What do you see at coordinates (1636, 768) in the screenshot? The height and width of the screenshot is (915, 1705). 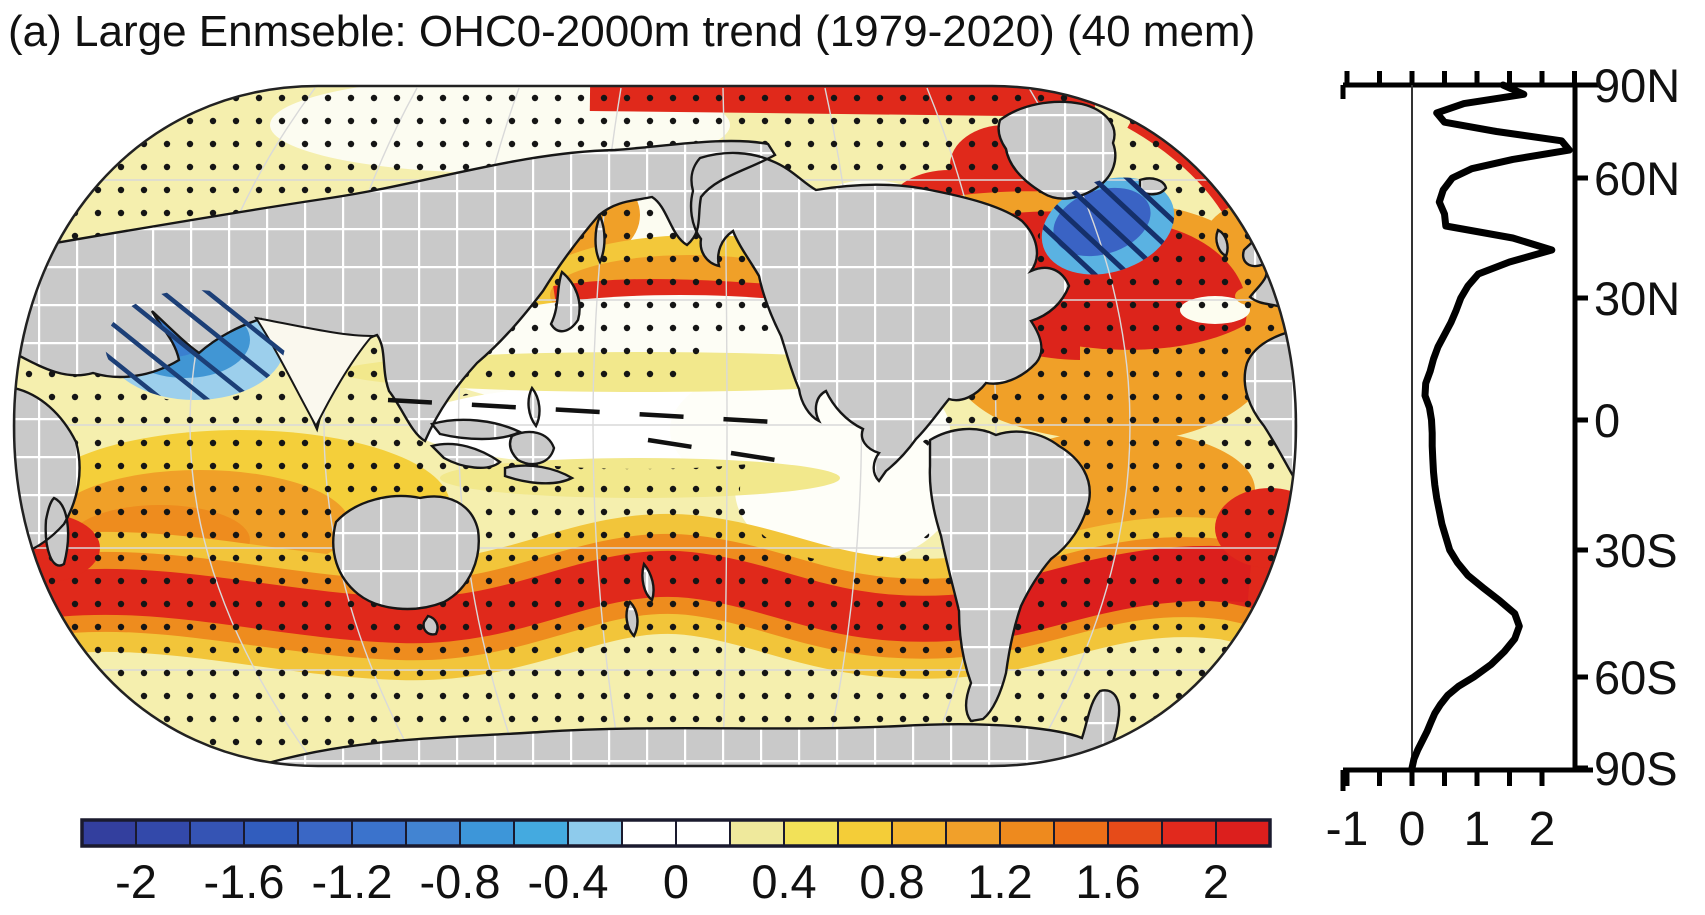 I see `zonal-lat-tick-label: 90S` at bounding box center [1636, 768].